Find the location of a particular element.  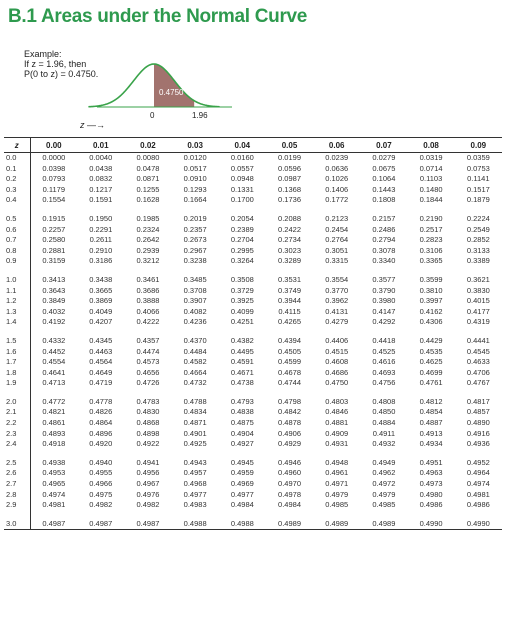

probability-cell: 0.3289 is located at coordinates (289, 261).